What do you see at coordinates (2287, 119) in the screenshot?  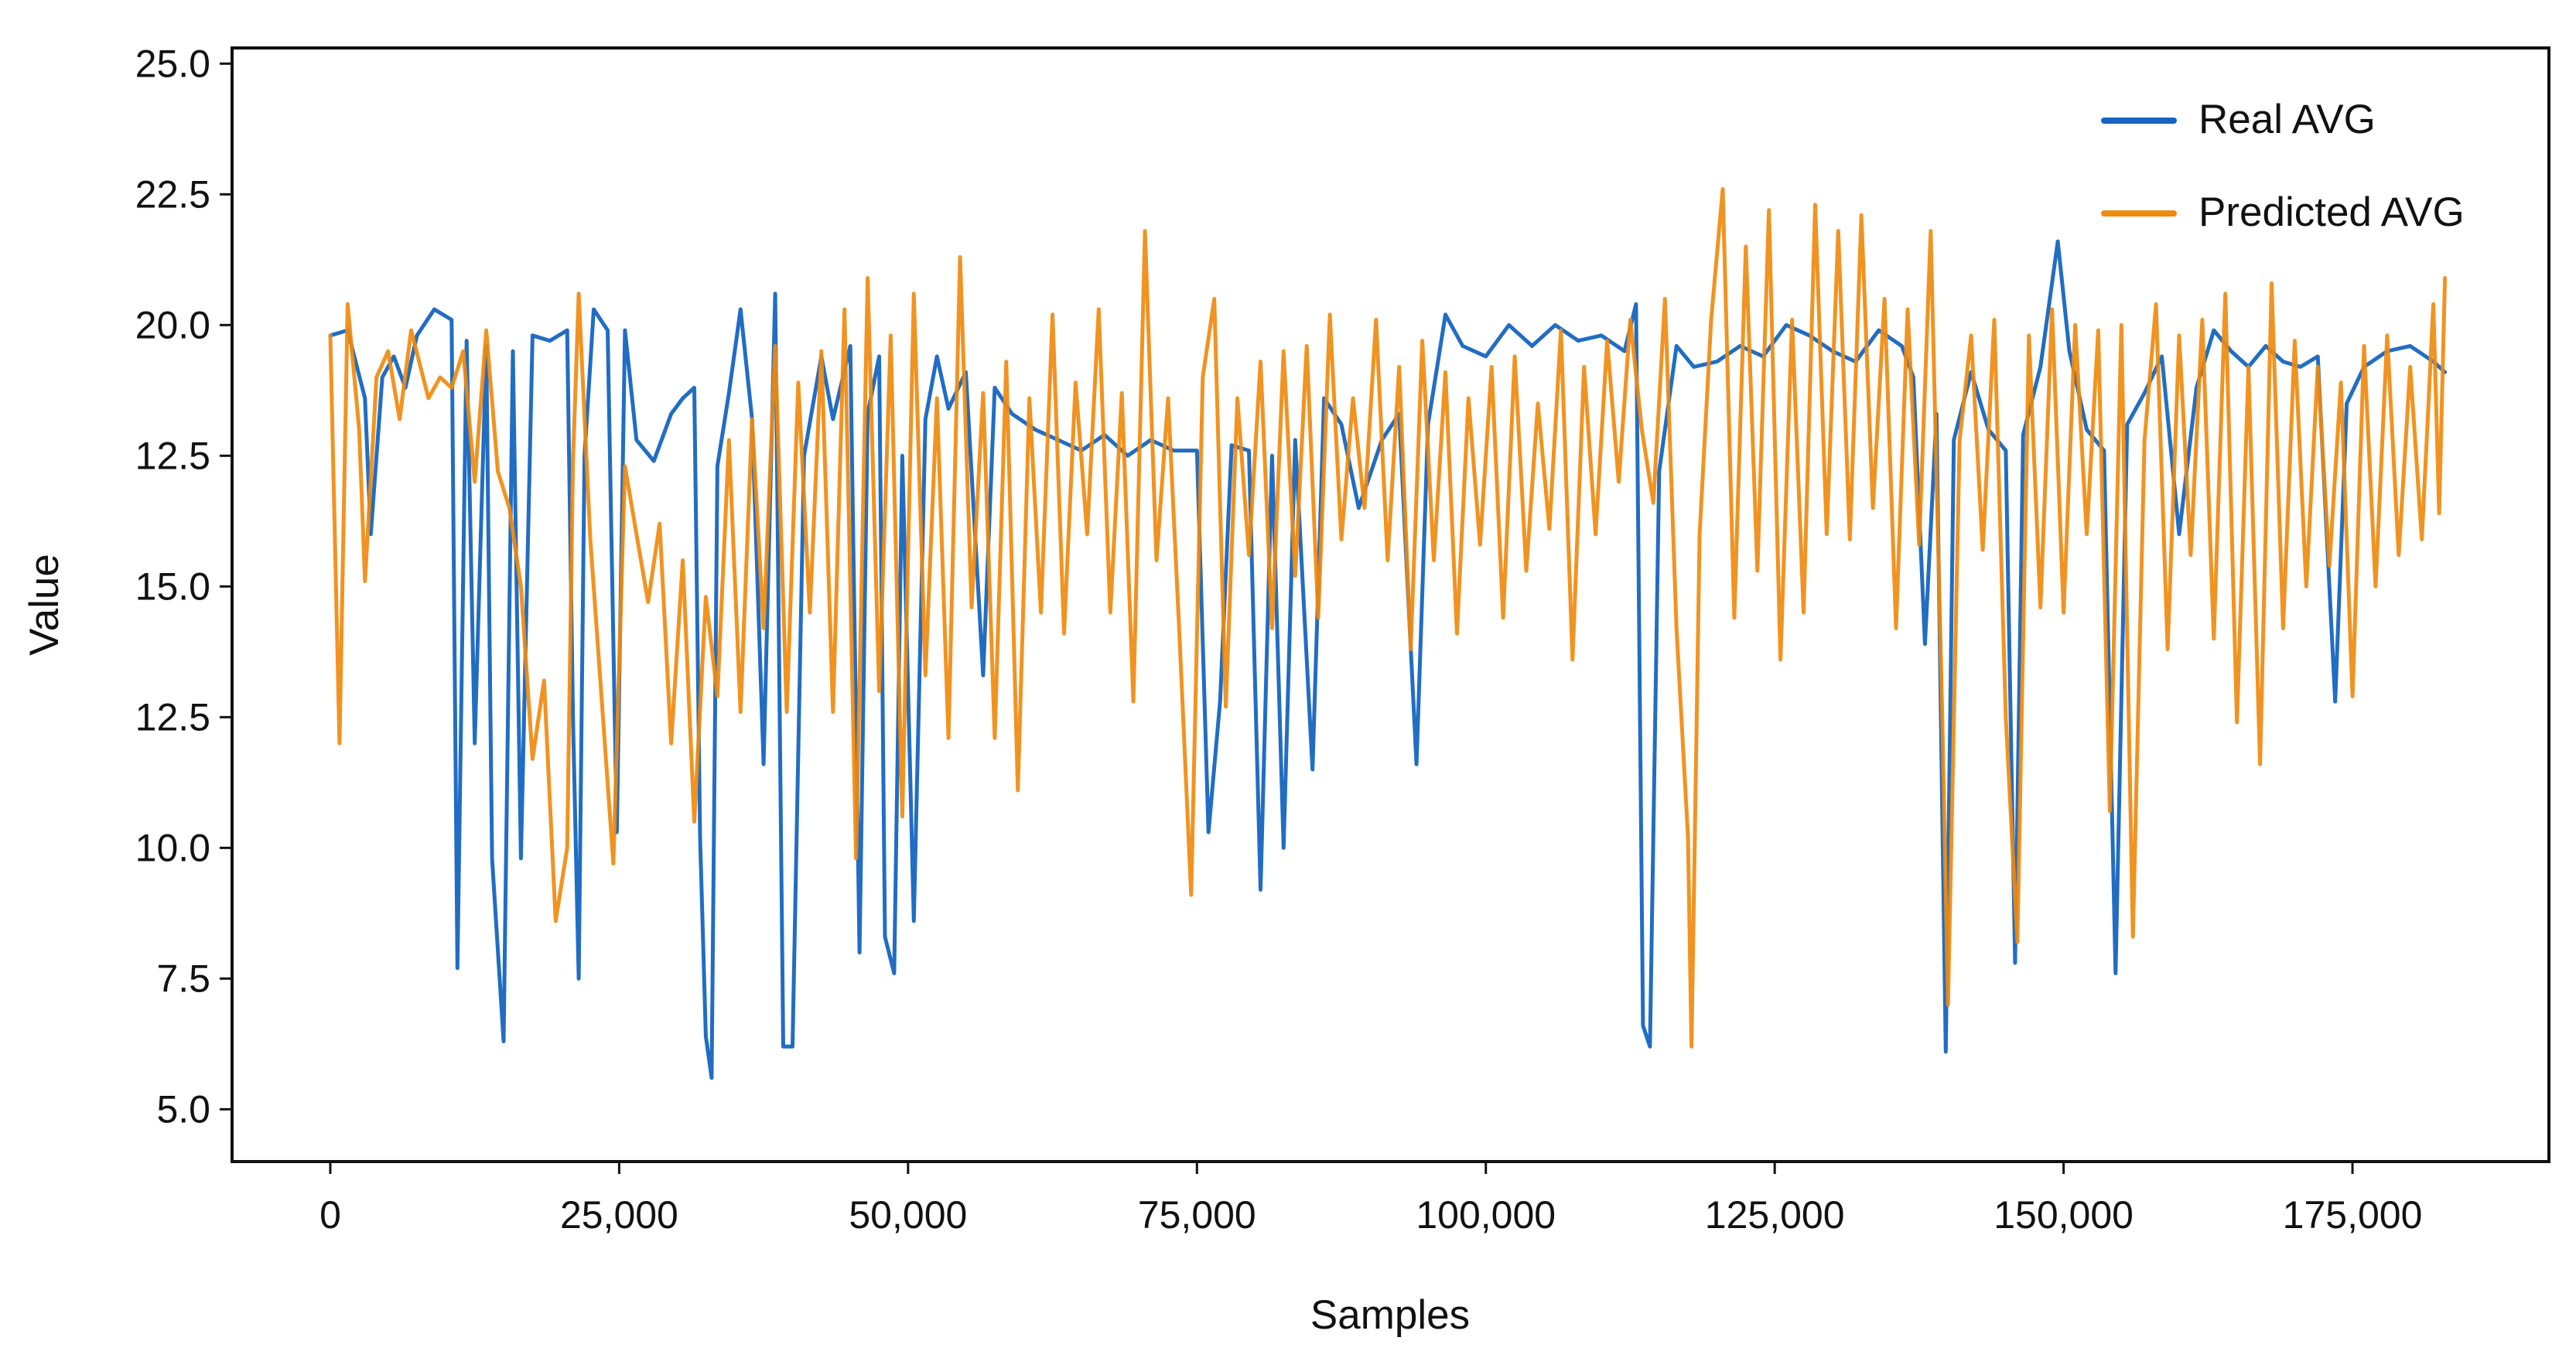 I see `legend-real-label: Real AVG` at bounding box center [2287, 119].